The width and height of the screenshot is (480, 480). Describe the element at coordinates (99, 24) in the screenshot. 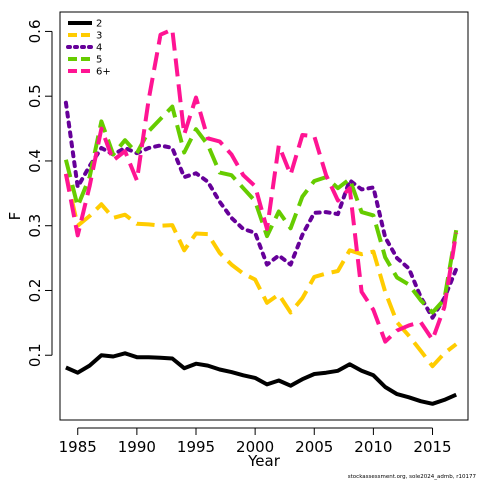

I see `legend-label-1: 2` at that location.